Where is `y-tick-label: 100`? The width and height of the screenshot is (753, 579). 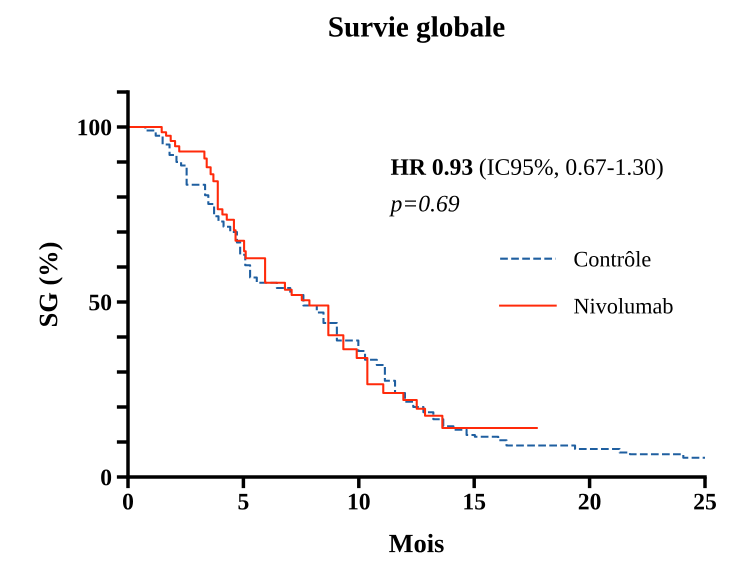
y-tick-label: 100 is located at coordinates (95, 127).